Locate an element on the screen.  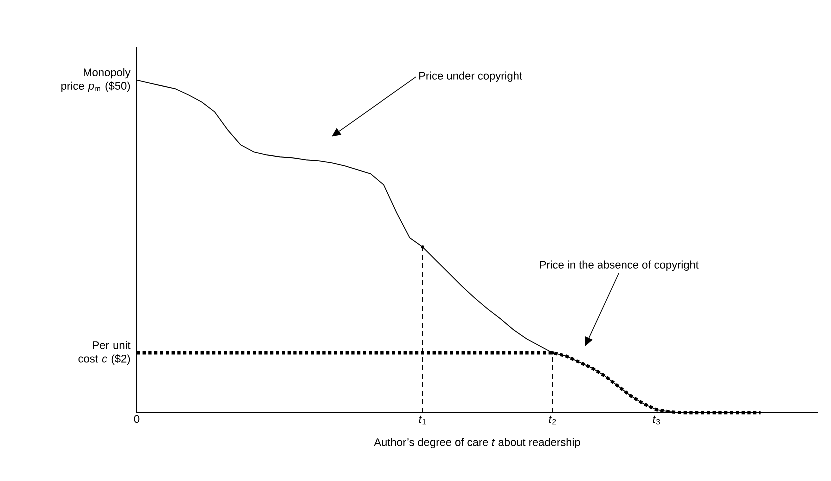
text: Per unit cost c ($2) is located at coordinates (104, 353).